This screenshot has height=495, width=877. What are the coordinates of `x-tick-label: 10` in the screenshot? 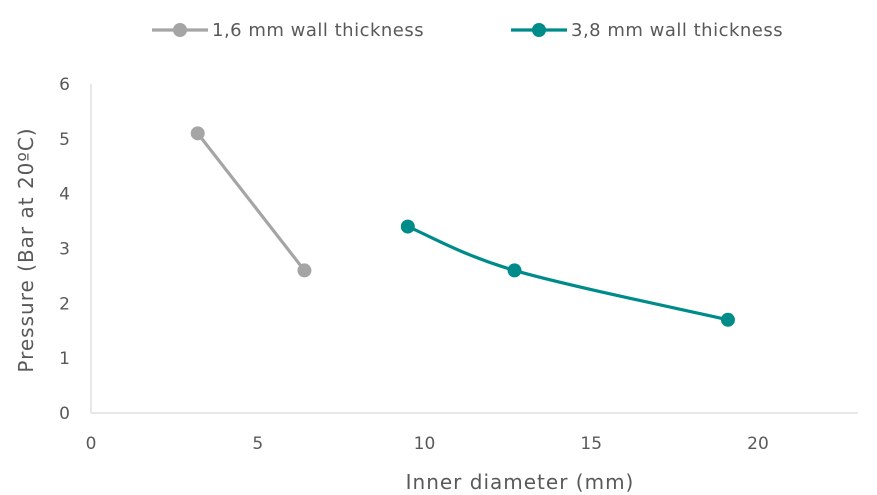 It's located at (425, 444).